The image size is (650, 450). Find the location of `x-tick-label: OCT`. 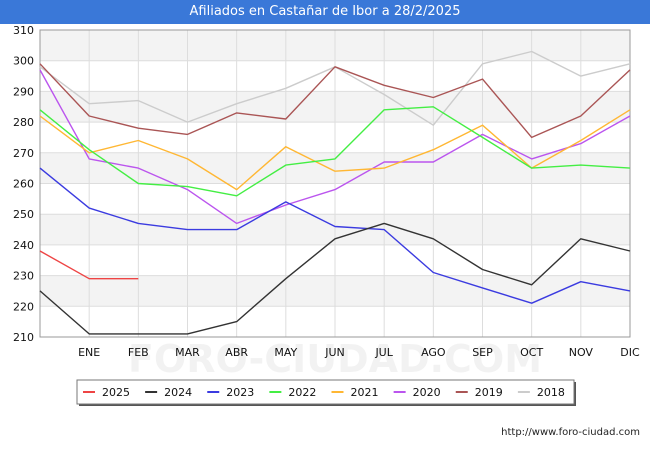

x-tick-label: OCT is located at coordinates (531, 352).